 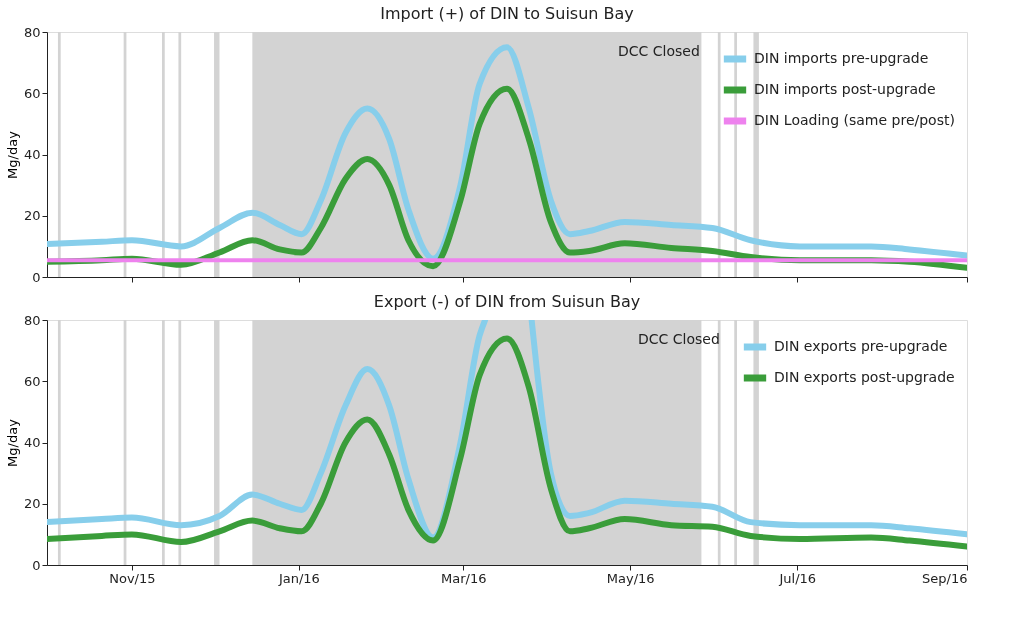 What do you see at coordinates (463, 578) in the screenshot?
I see `x-tick-label: Mar/16` at bounding box center [463, 578].